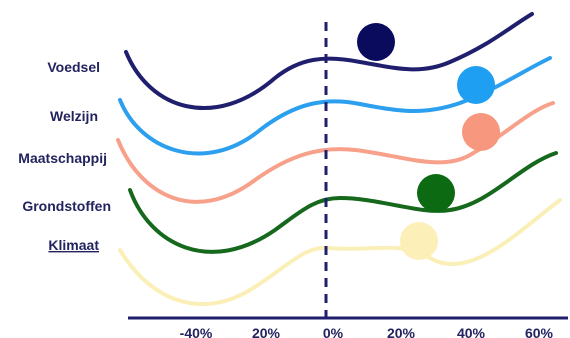  What do you see at coordinates (471, 331) in the screenshot?
I see `tick-label: 40%` at bounding box center [471, 331].